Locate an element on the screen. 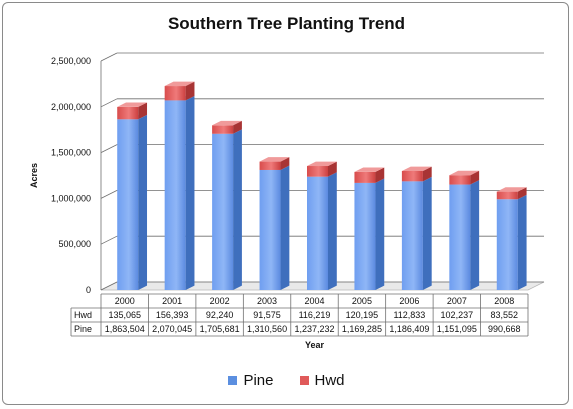 The image size is (573, 409). bar-hwd-2004-front is located at coordinates (317, 171).